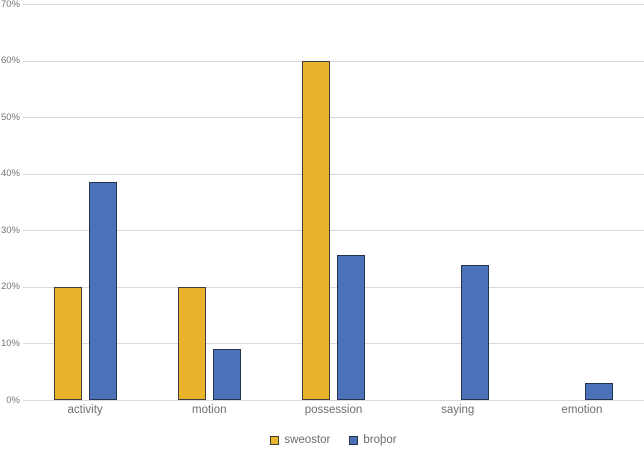 This screenshot has height=449, width=644. Describe the element at coordinates (333, 410) in the screenshot. I see `x-axis-label-possession: possession` at that location.